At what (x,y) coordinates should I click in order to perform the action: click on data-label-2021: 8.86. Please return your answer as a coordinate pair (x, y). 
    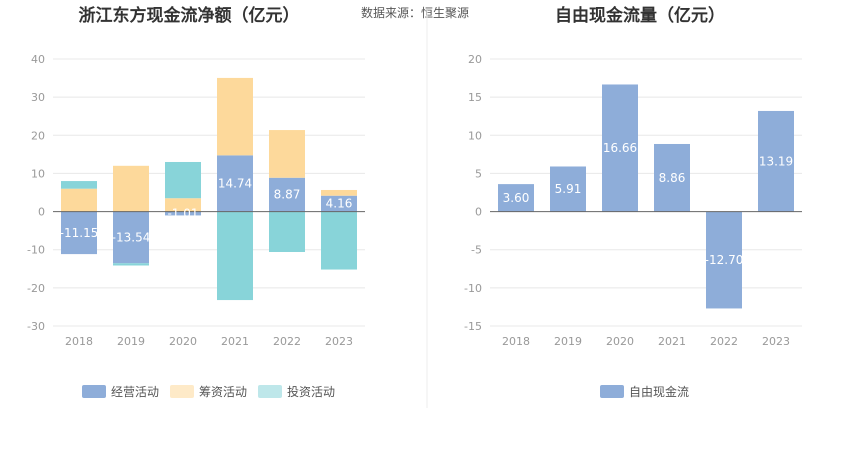
    Looking at the image, I should click on (672, 178).